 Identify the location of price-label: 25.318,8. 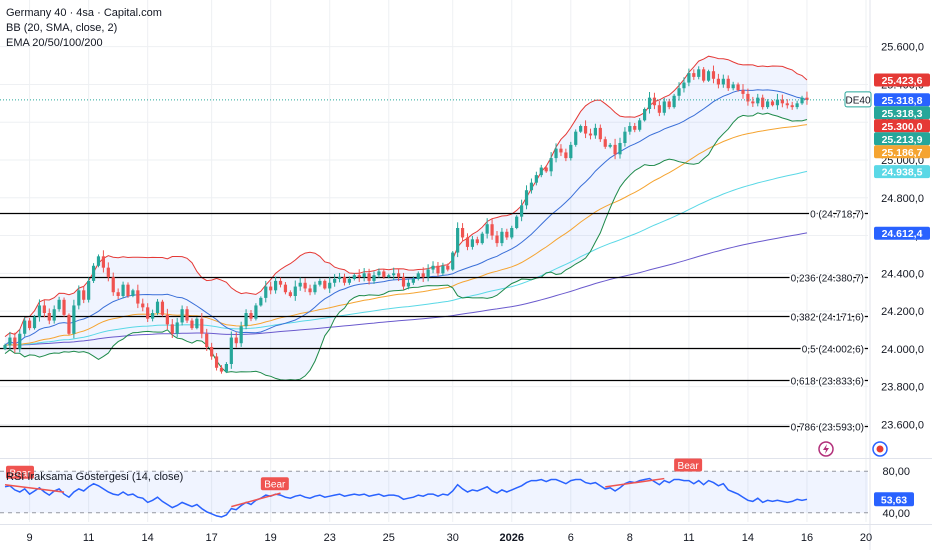
(902, 101).